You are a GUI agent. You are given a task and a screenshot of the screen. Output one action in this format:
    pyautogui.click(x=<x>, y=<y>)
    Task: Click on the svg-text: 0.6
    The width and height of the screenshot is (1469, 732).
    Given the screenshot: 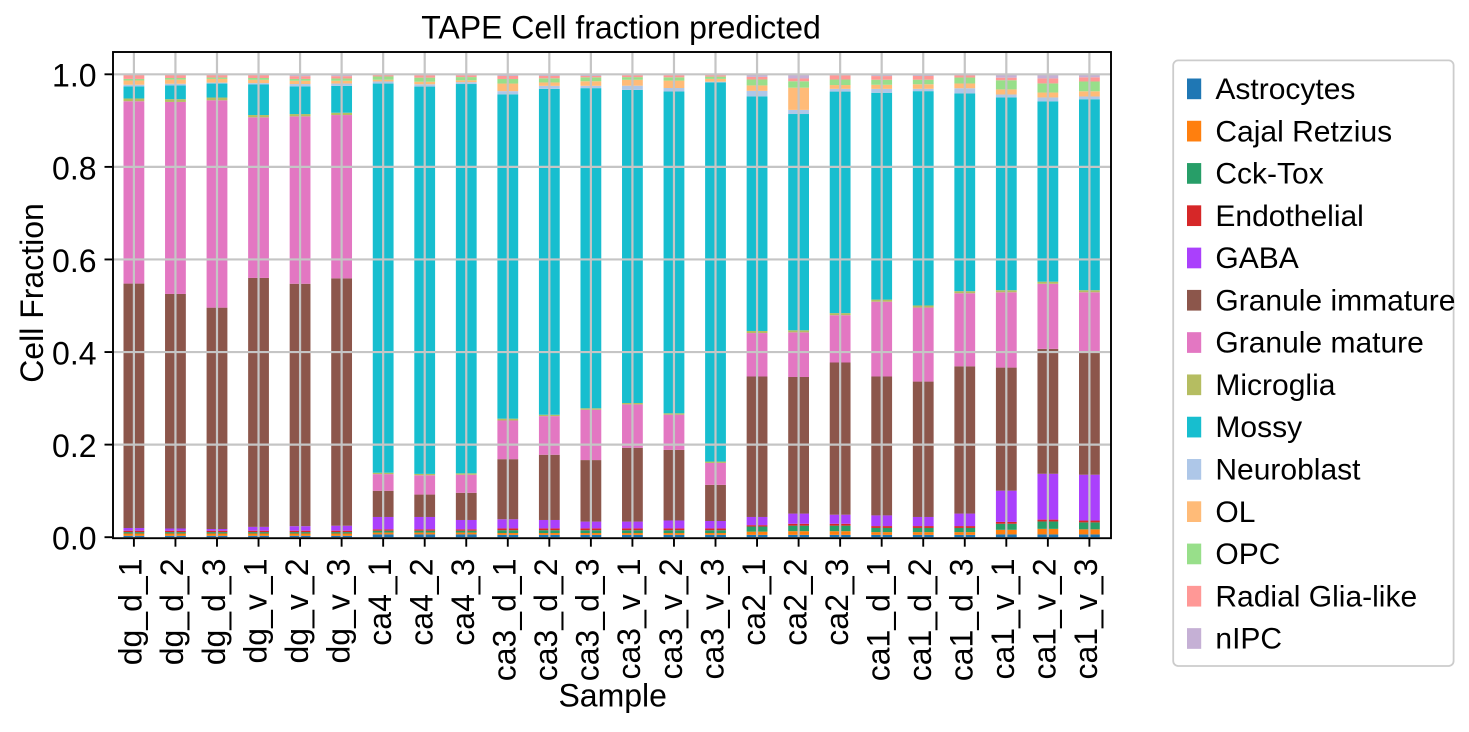 What is the action you would take?
    pyautogui.click(x=74, y=261)
    